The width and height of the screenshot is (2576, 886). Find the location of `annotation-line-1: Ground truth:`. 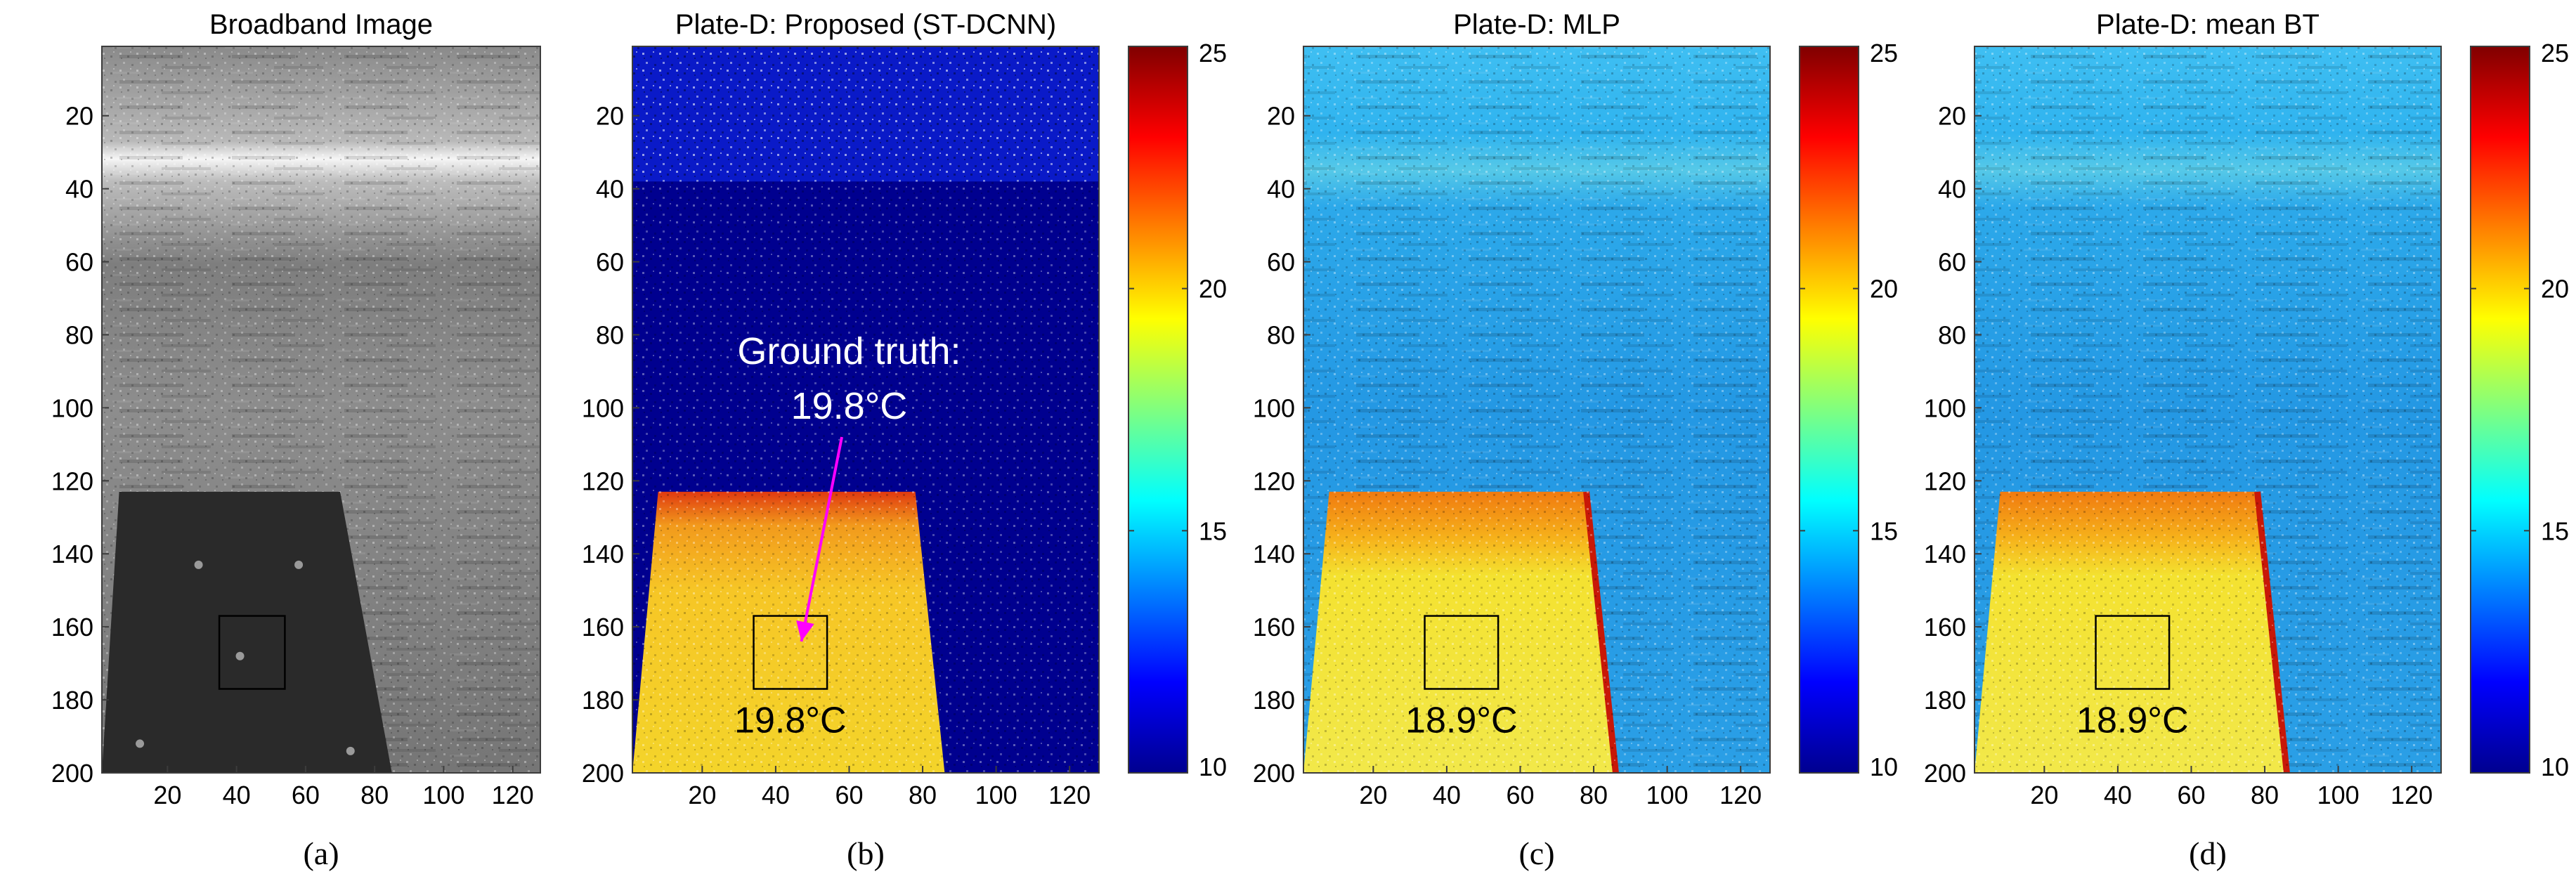

annotation-line-1: Ground truth: is located at coordinates (849, 351).